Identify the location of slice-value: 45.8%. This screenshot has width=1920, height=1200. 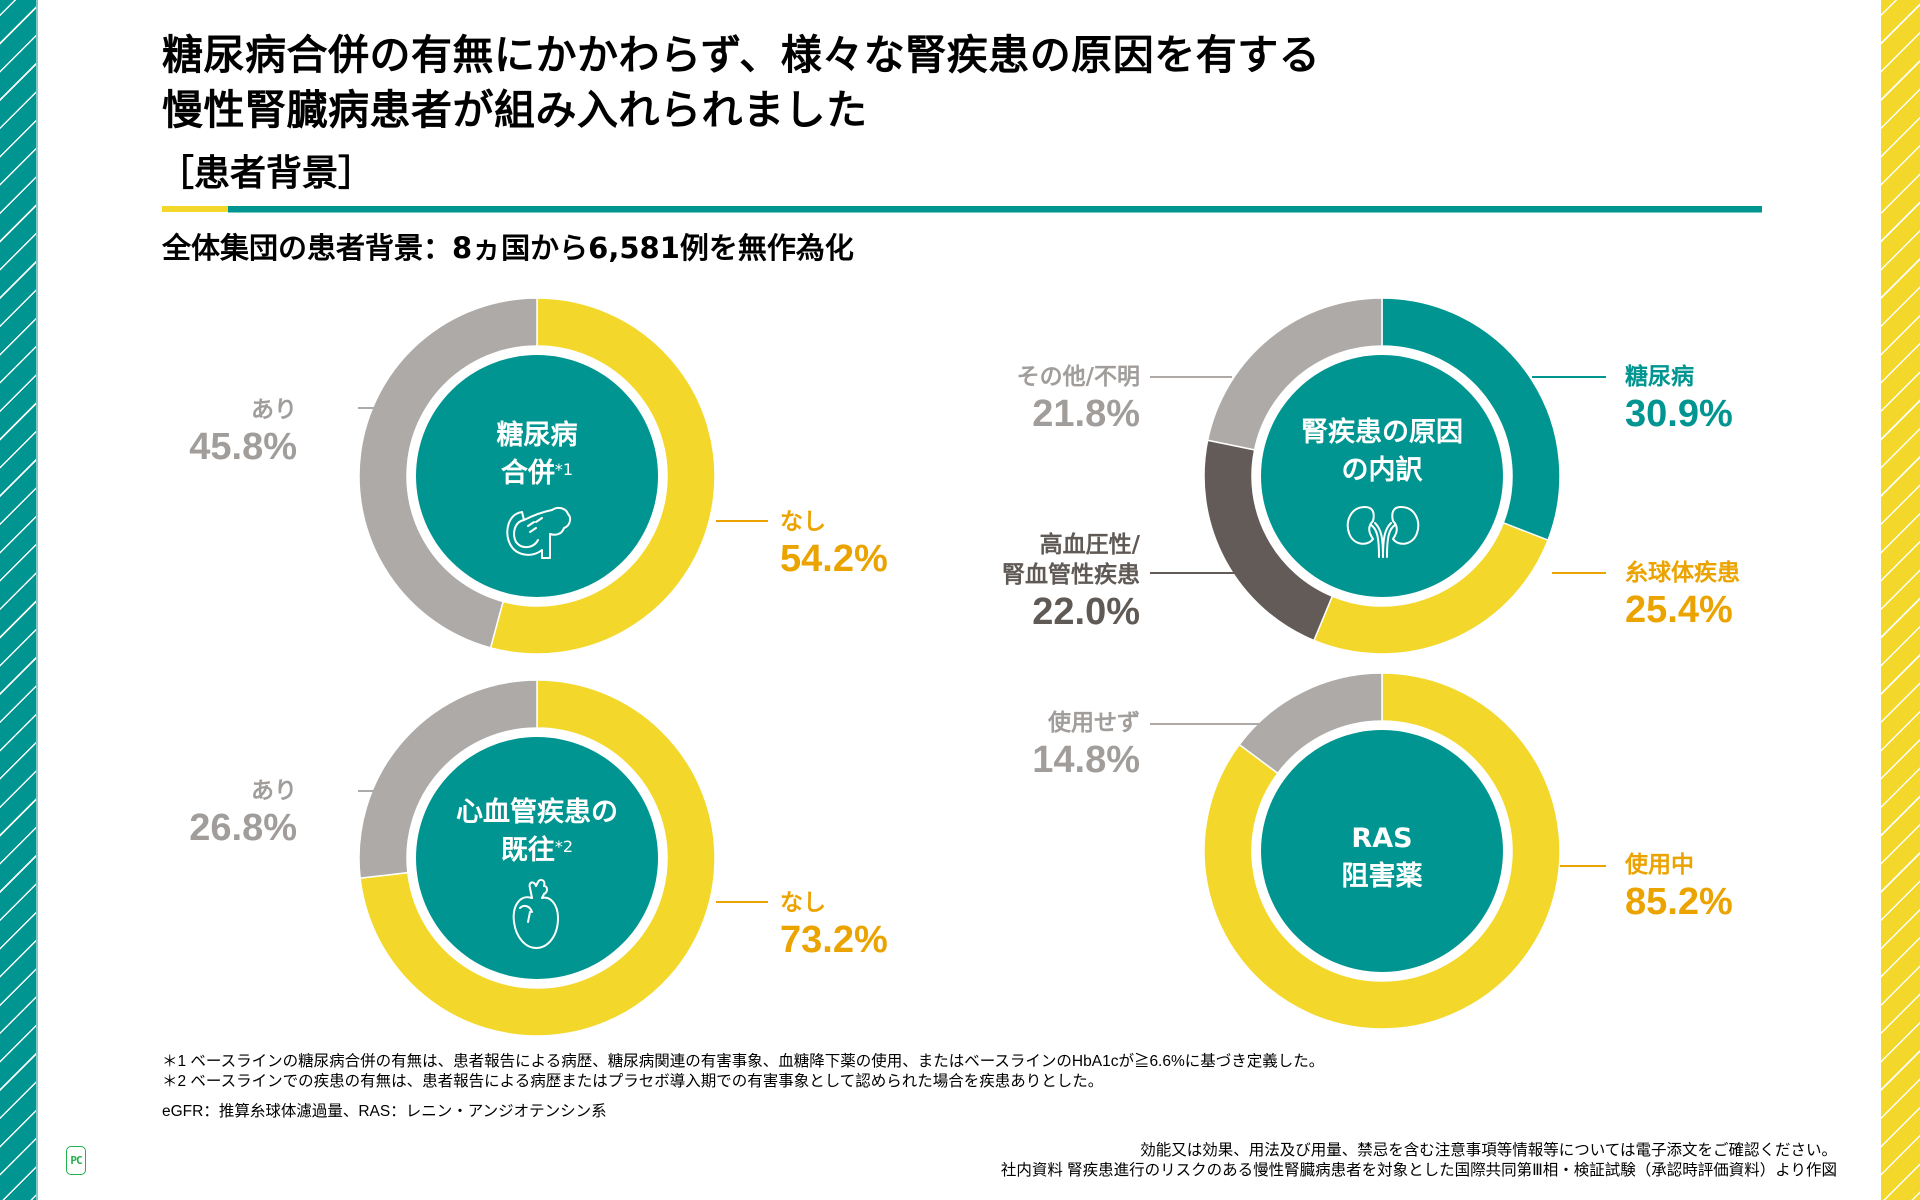
(243, 447).